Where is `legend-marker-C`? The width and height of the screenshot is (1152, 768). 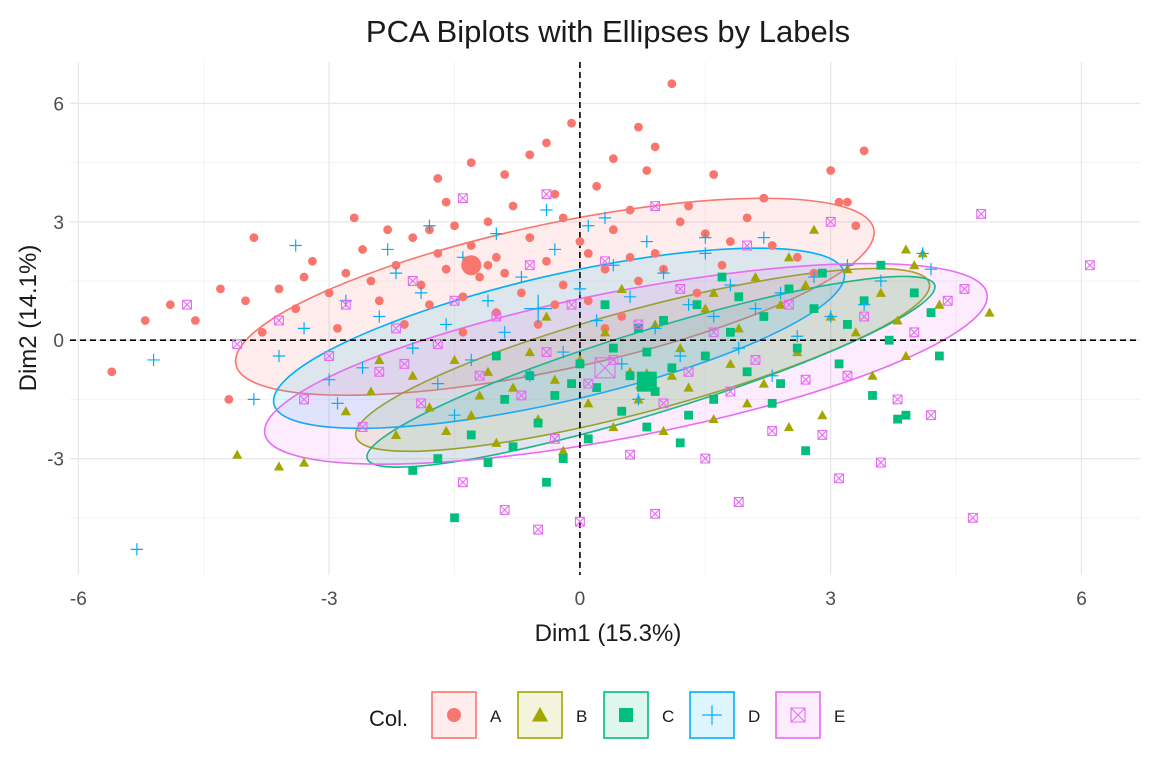 legend-marker-C is located at coordinates (626, 715).